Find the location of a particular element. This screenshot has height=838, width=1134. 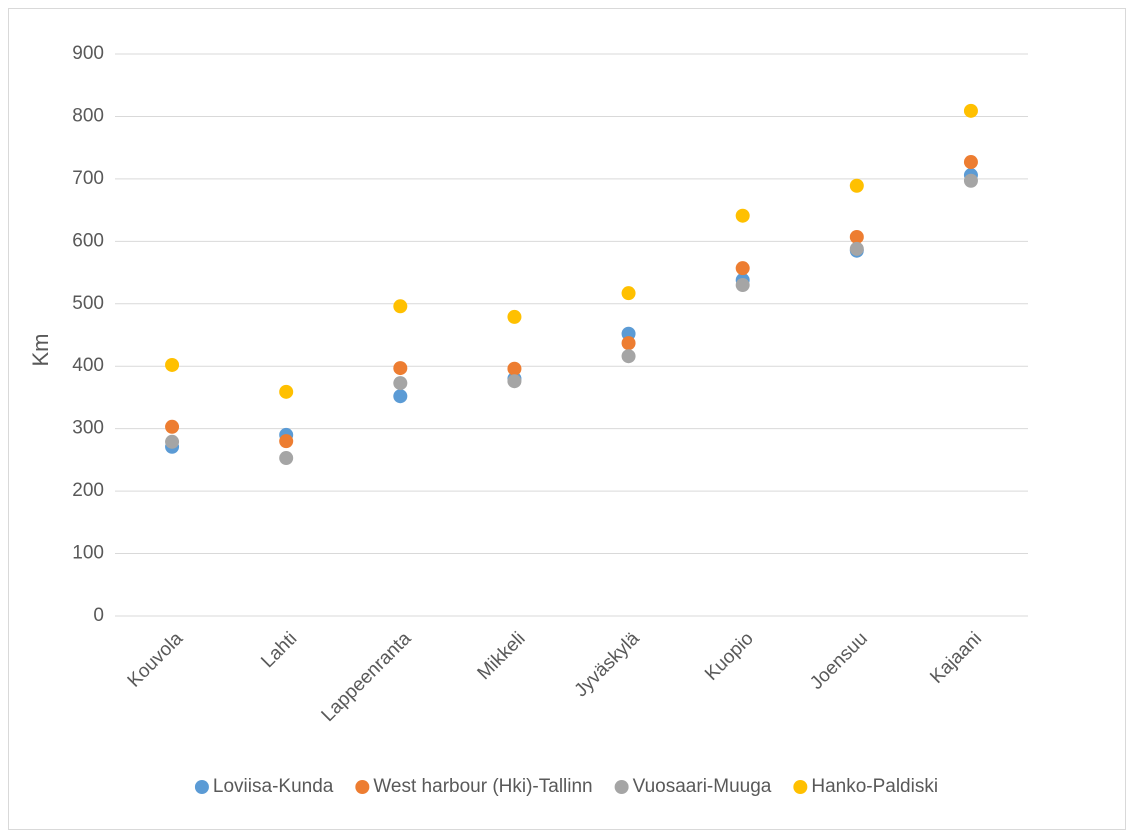

y-tick-label: 0 is located at coordinates (98, 615).